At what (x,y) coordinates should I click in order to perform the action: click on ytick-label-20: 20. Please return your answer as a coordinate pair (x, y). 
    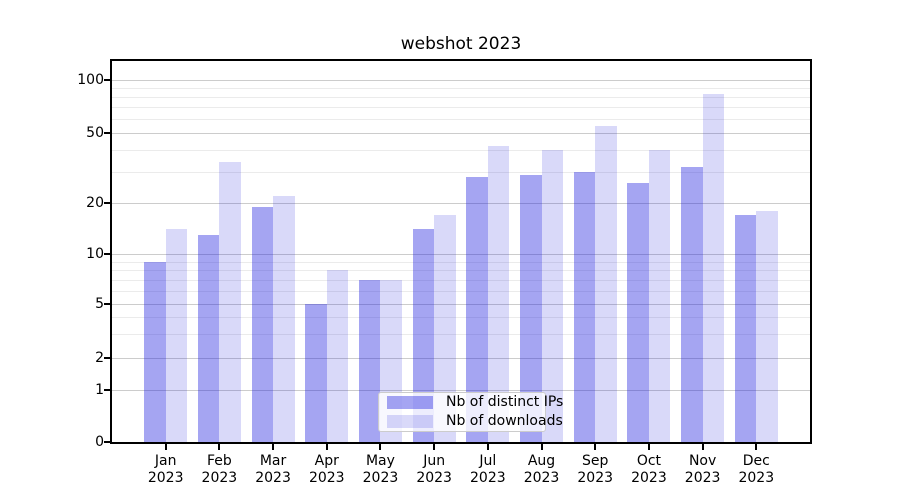
    Looking at the image, I should click on (95, 203).